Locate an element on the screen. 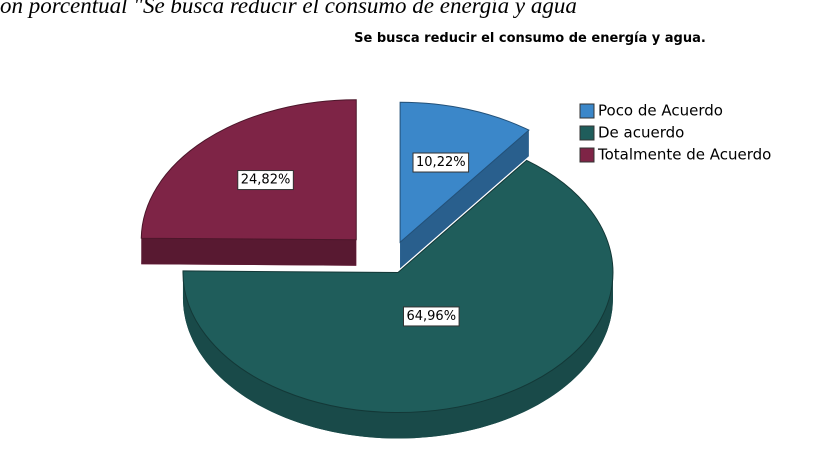 The image size is (819, 453). data-label: 64,96% is located at coordinates (431, 316).